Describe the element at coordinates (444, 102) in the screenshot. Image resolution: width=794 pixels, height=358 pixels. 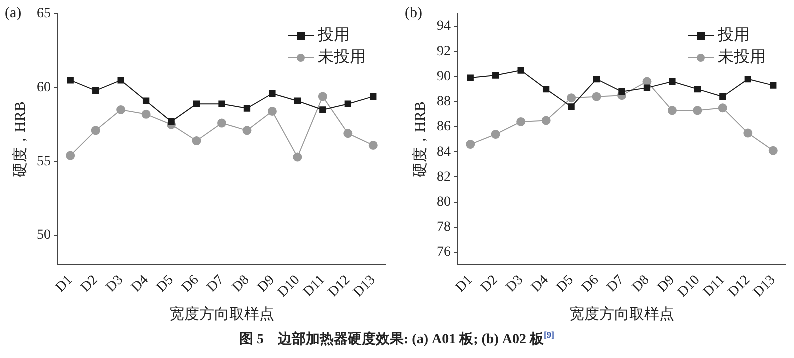
I see `y-tick-label: 88` at that location.